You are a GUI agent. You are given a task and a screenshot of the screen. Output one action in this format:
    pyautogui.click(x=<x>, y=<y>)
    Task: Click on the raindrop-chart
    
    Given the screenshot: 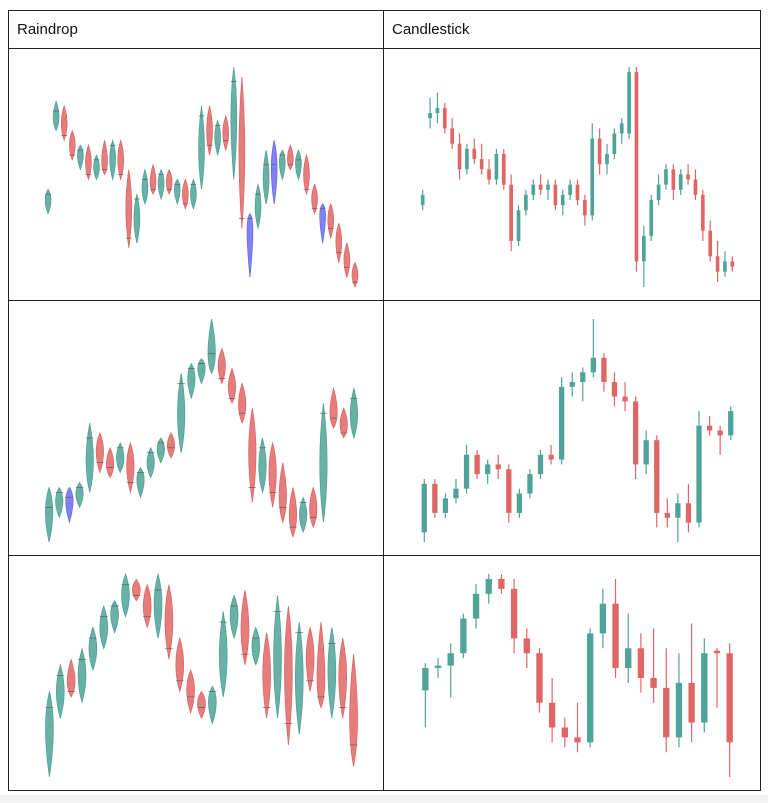 What is the action you would take?
    pyautogui.click(x=201, y=430)
    